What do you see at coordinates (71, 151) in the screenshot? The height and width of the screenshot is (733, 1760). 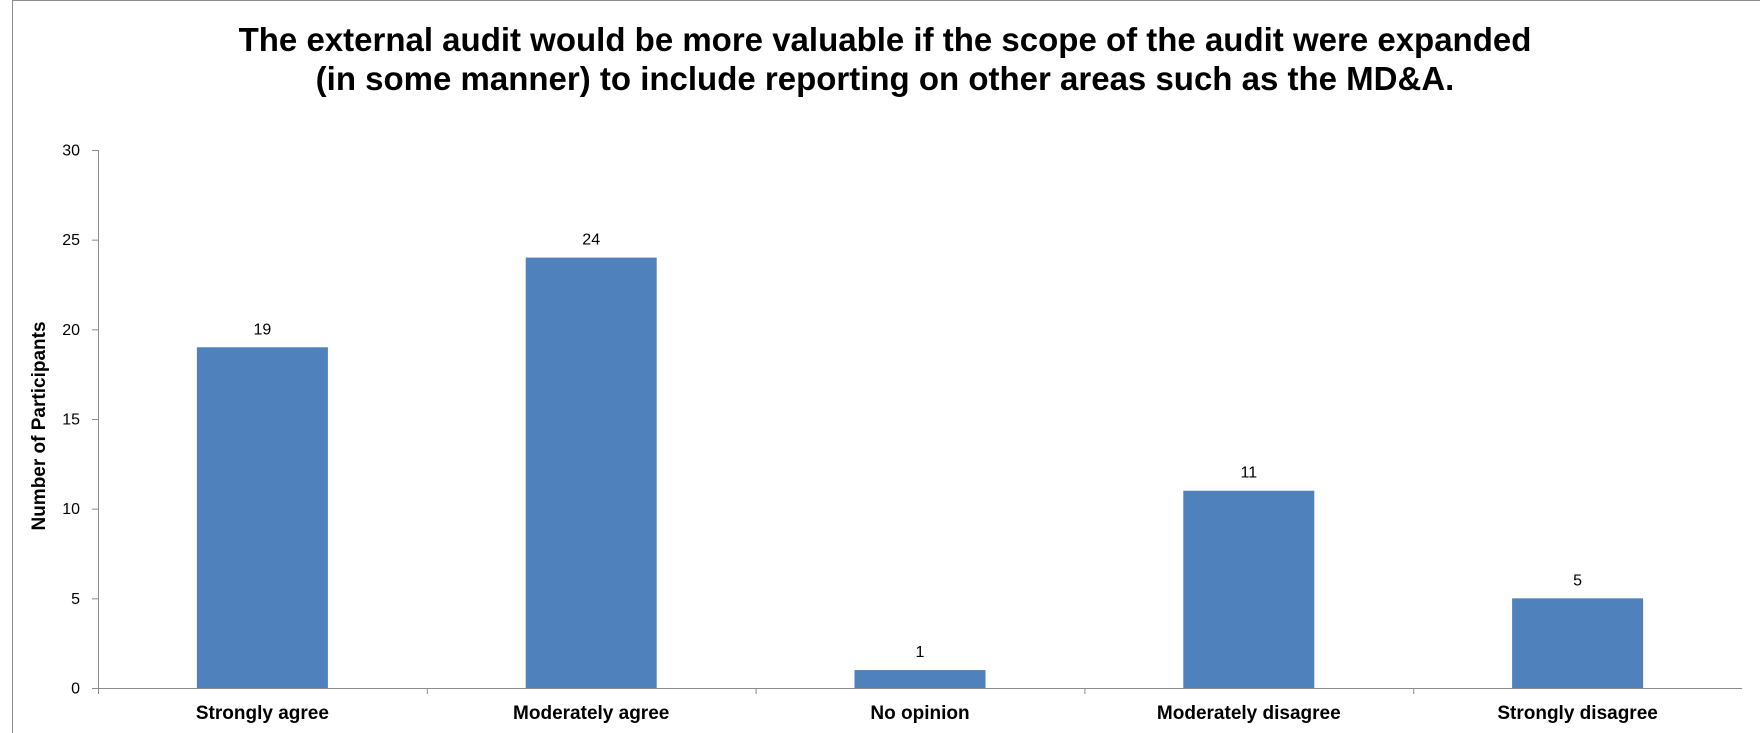 I see `y-tick-label: 30` at bounding box center [71, 151].